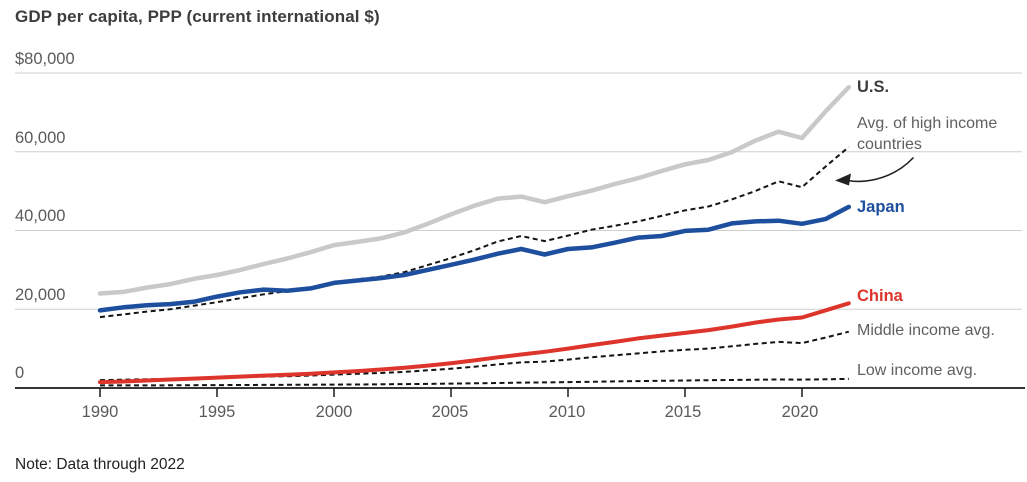 This screenshot has height=482, width=1027. Describe the element at coordinates (917, 370) in the screenshot. I see `series-label-low-income: Low income avg.` at that location.